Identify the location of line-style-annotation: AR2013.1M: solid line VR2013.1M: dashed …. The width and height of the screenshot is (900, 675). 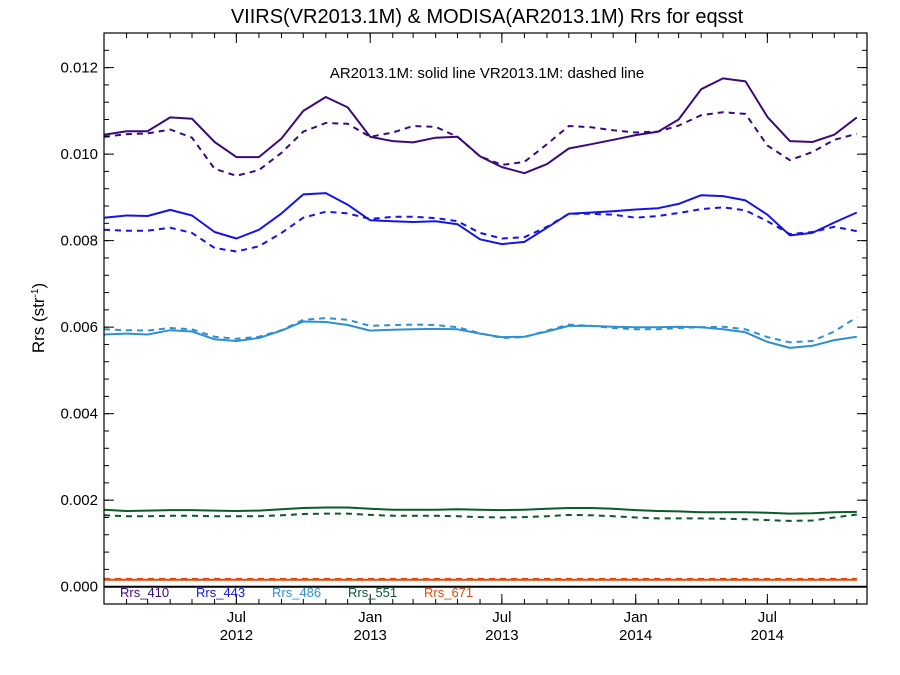
(487, 73).